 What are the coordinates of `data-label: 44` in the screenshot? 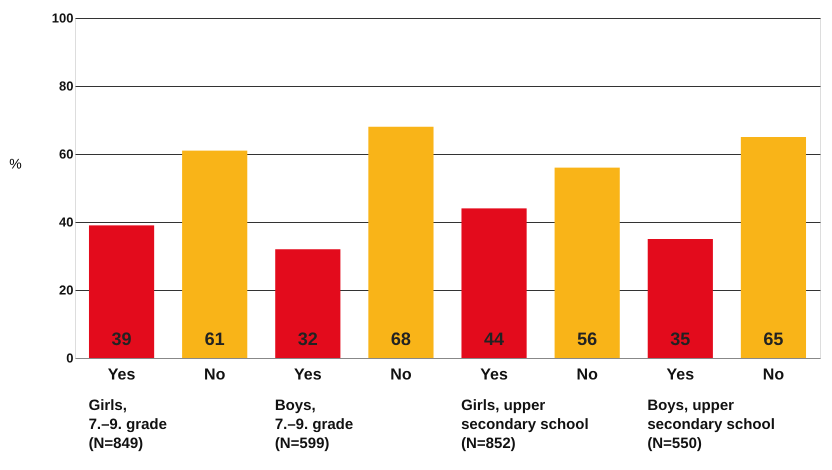 It's located at (494, 339).